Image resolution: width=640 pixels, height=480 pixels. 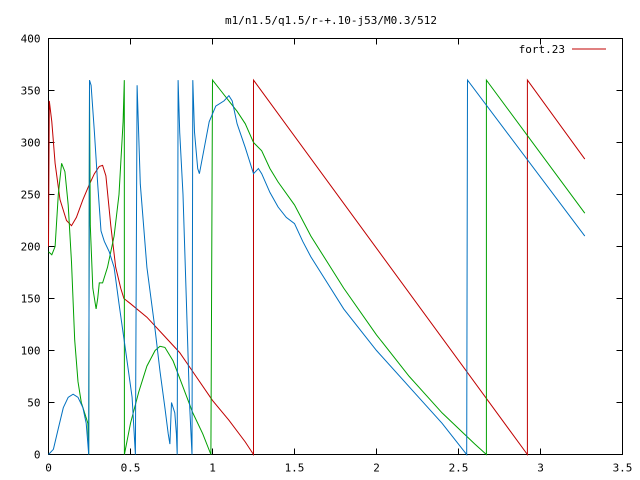 What do you see at coordinates (131, 468) in the screenshot?
I see `x-tick-label: 0.5` at bounding box center [131, 468].